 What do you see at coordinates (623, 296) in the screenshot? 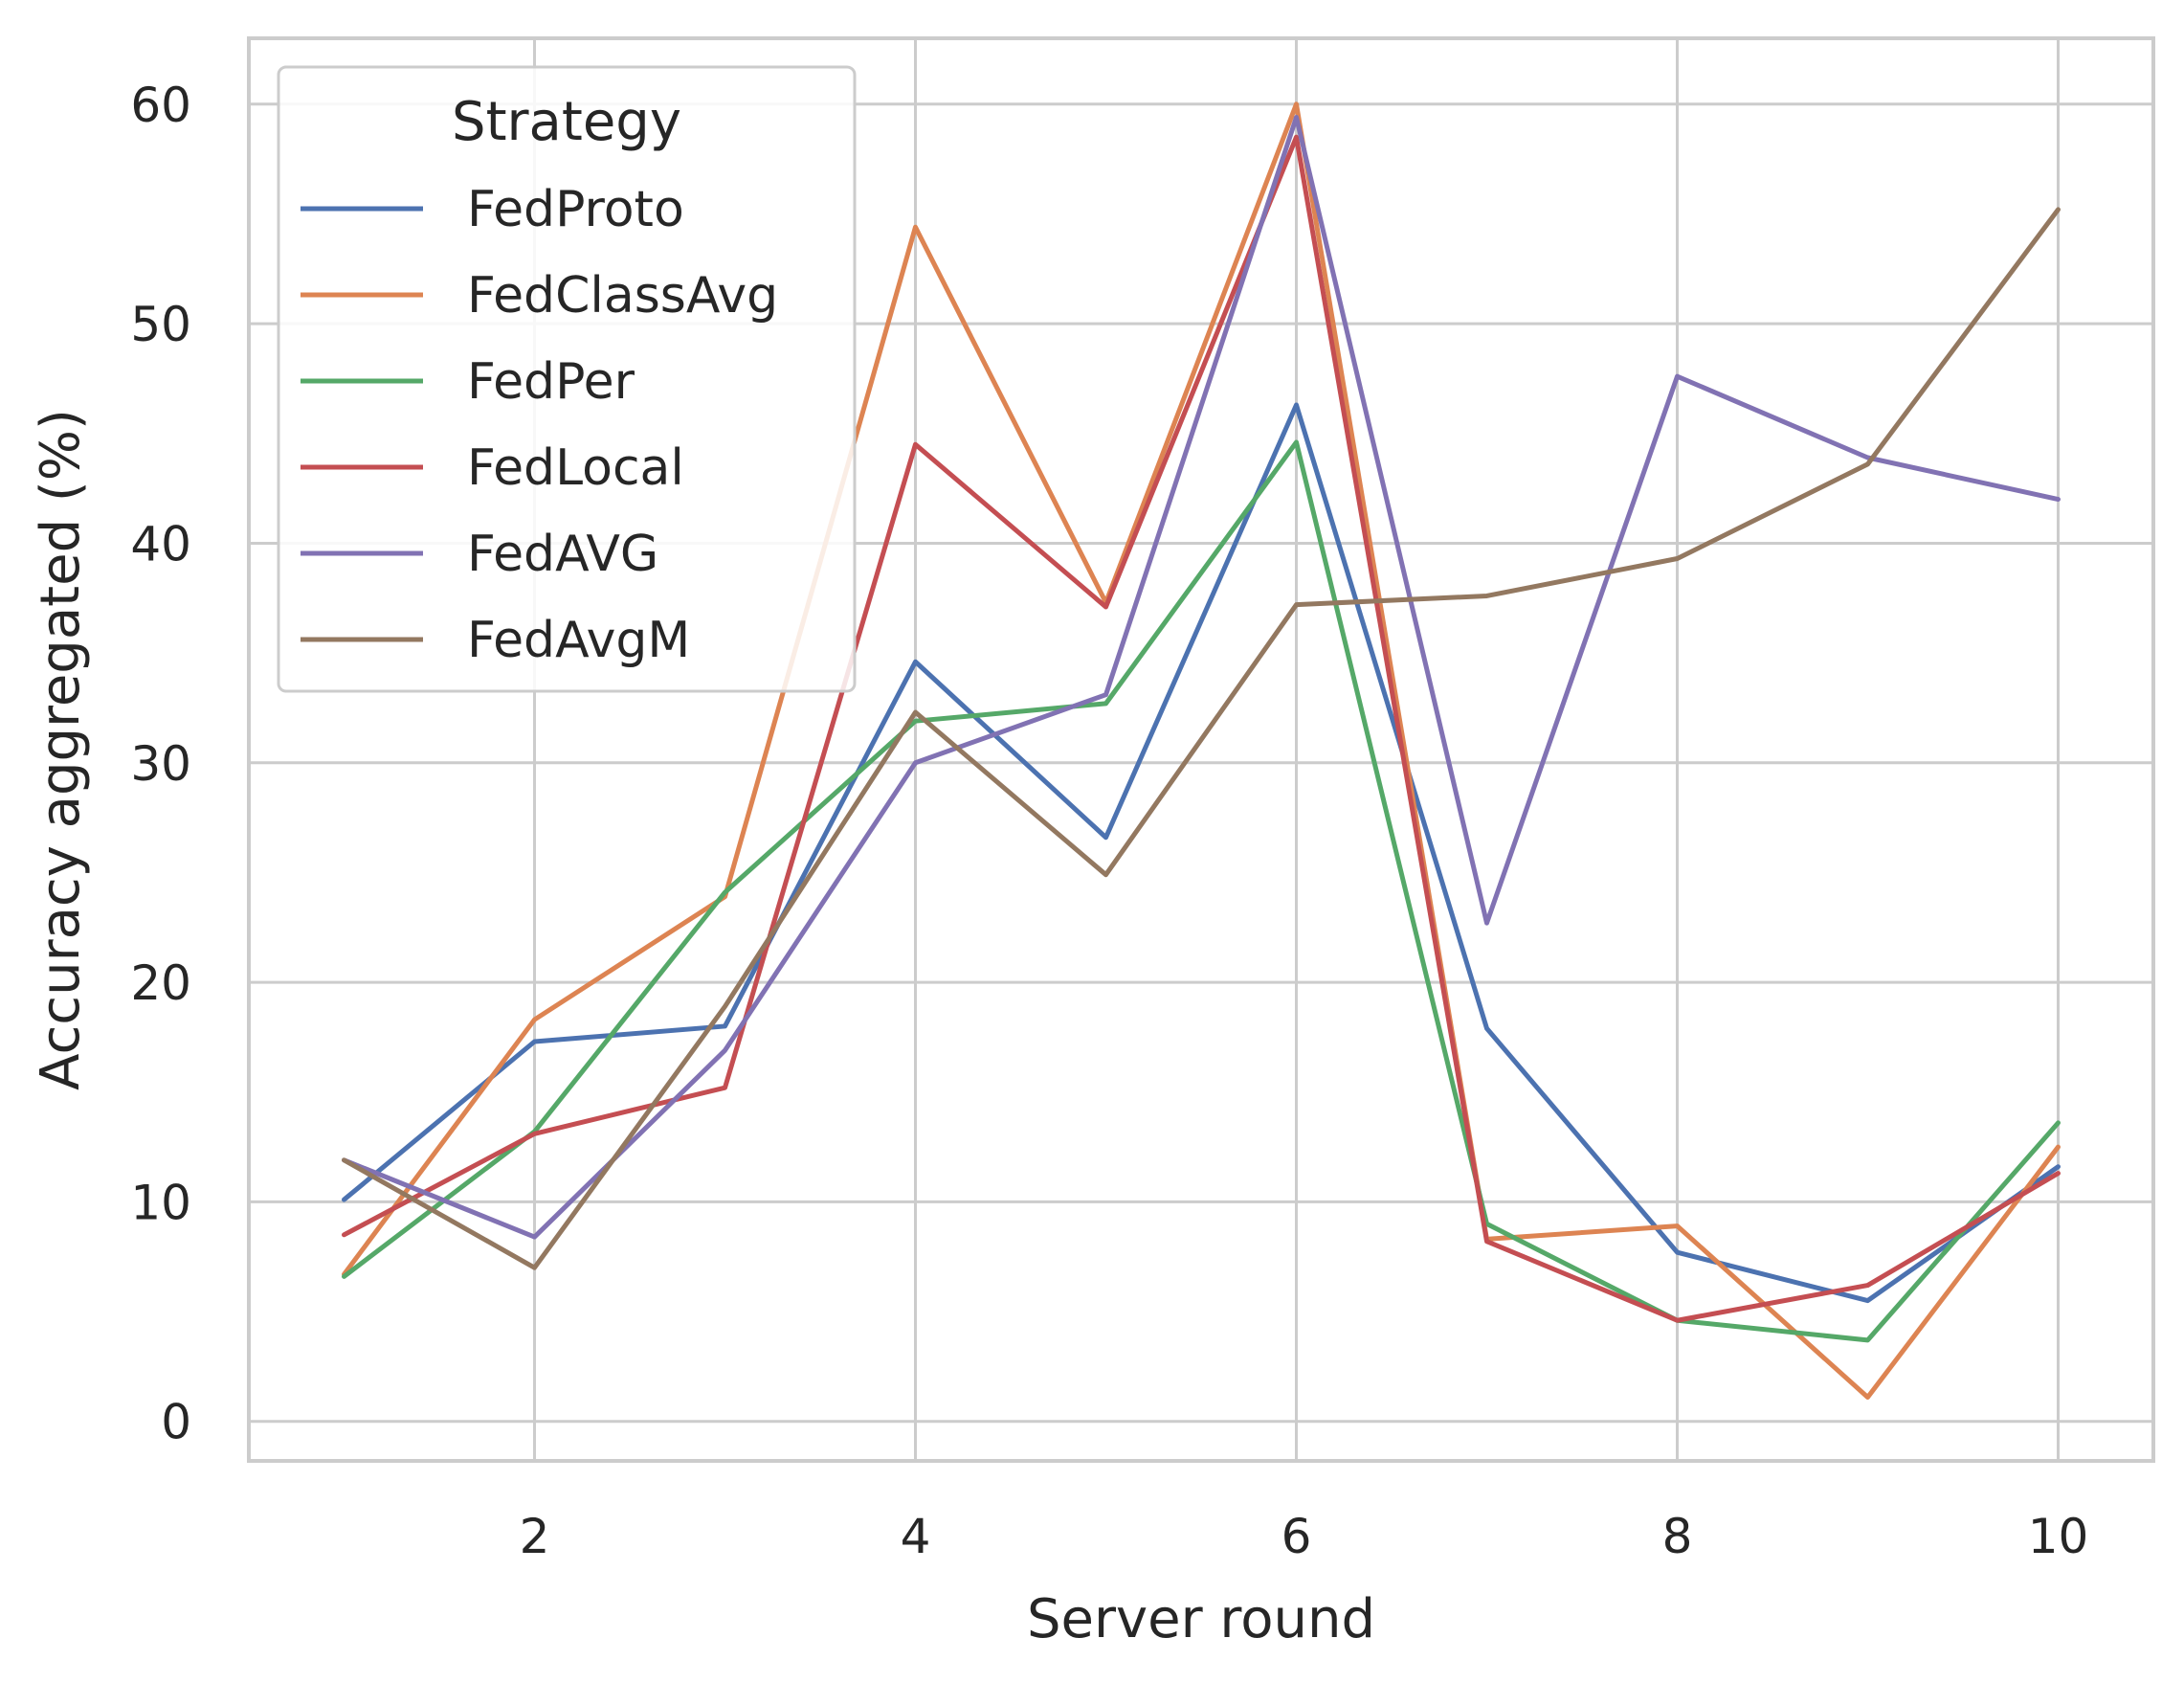
I see `legend-label: FedClassAvg` at bounding box center [623, 296].